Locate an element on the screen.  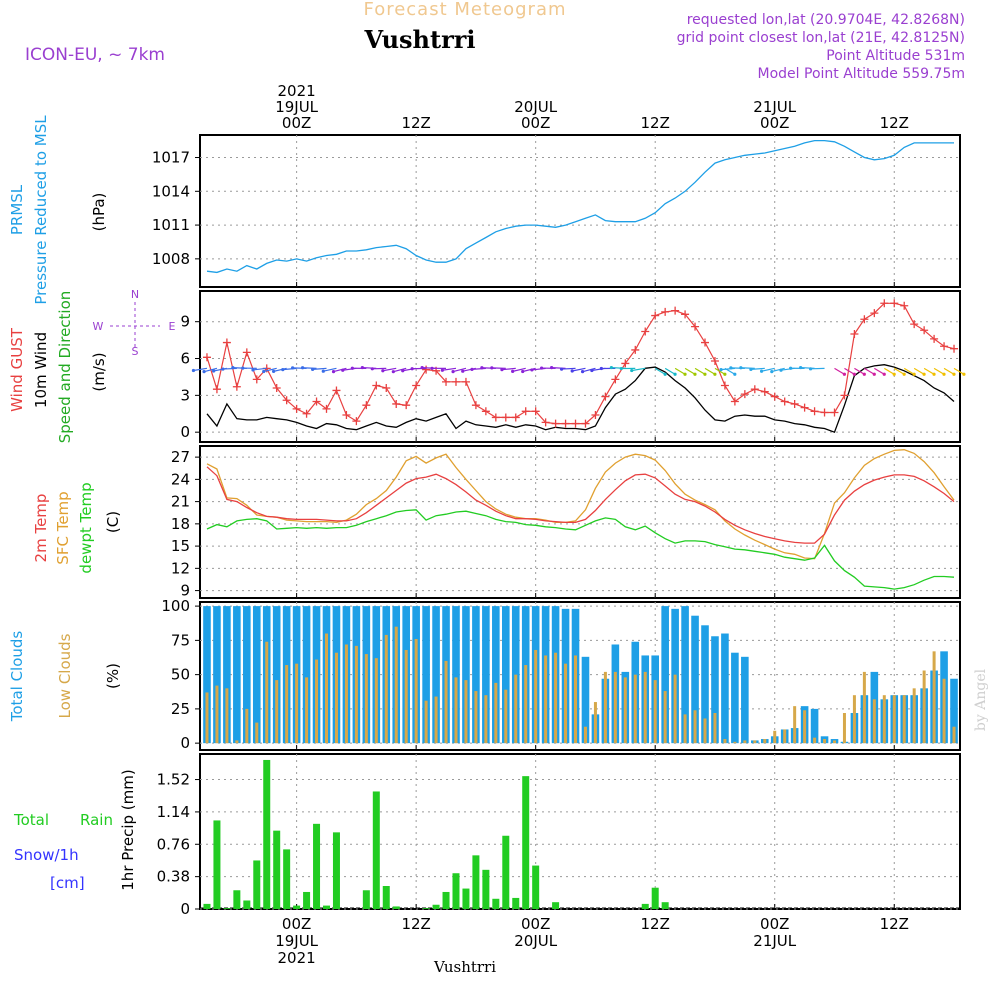
temp2m-label: 2m Temp is located at coordinates (41, 528).